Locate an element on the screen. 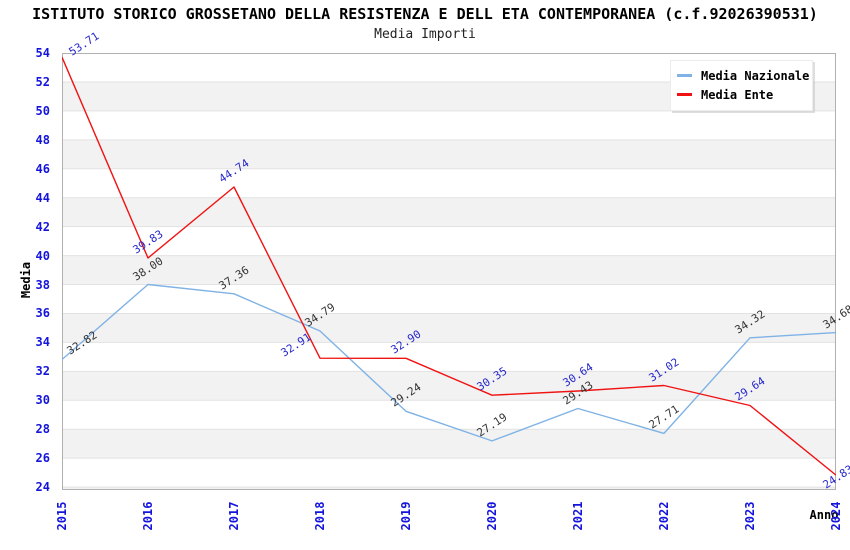 This screenshot has width=850, height=550. y-tick-label: 32 is located at coordinates (42, 371).